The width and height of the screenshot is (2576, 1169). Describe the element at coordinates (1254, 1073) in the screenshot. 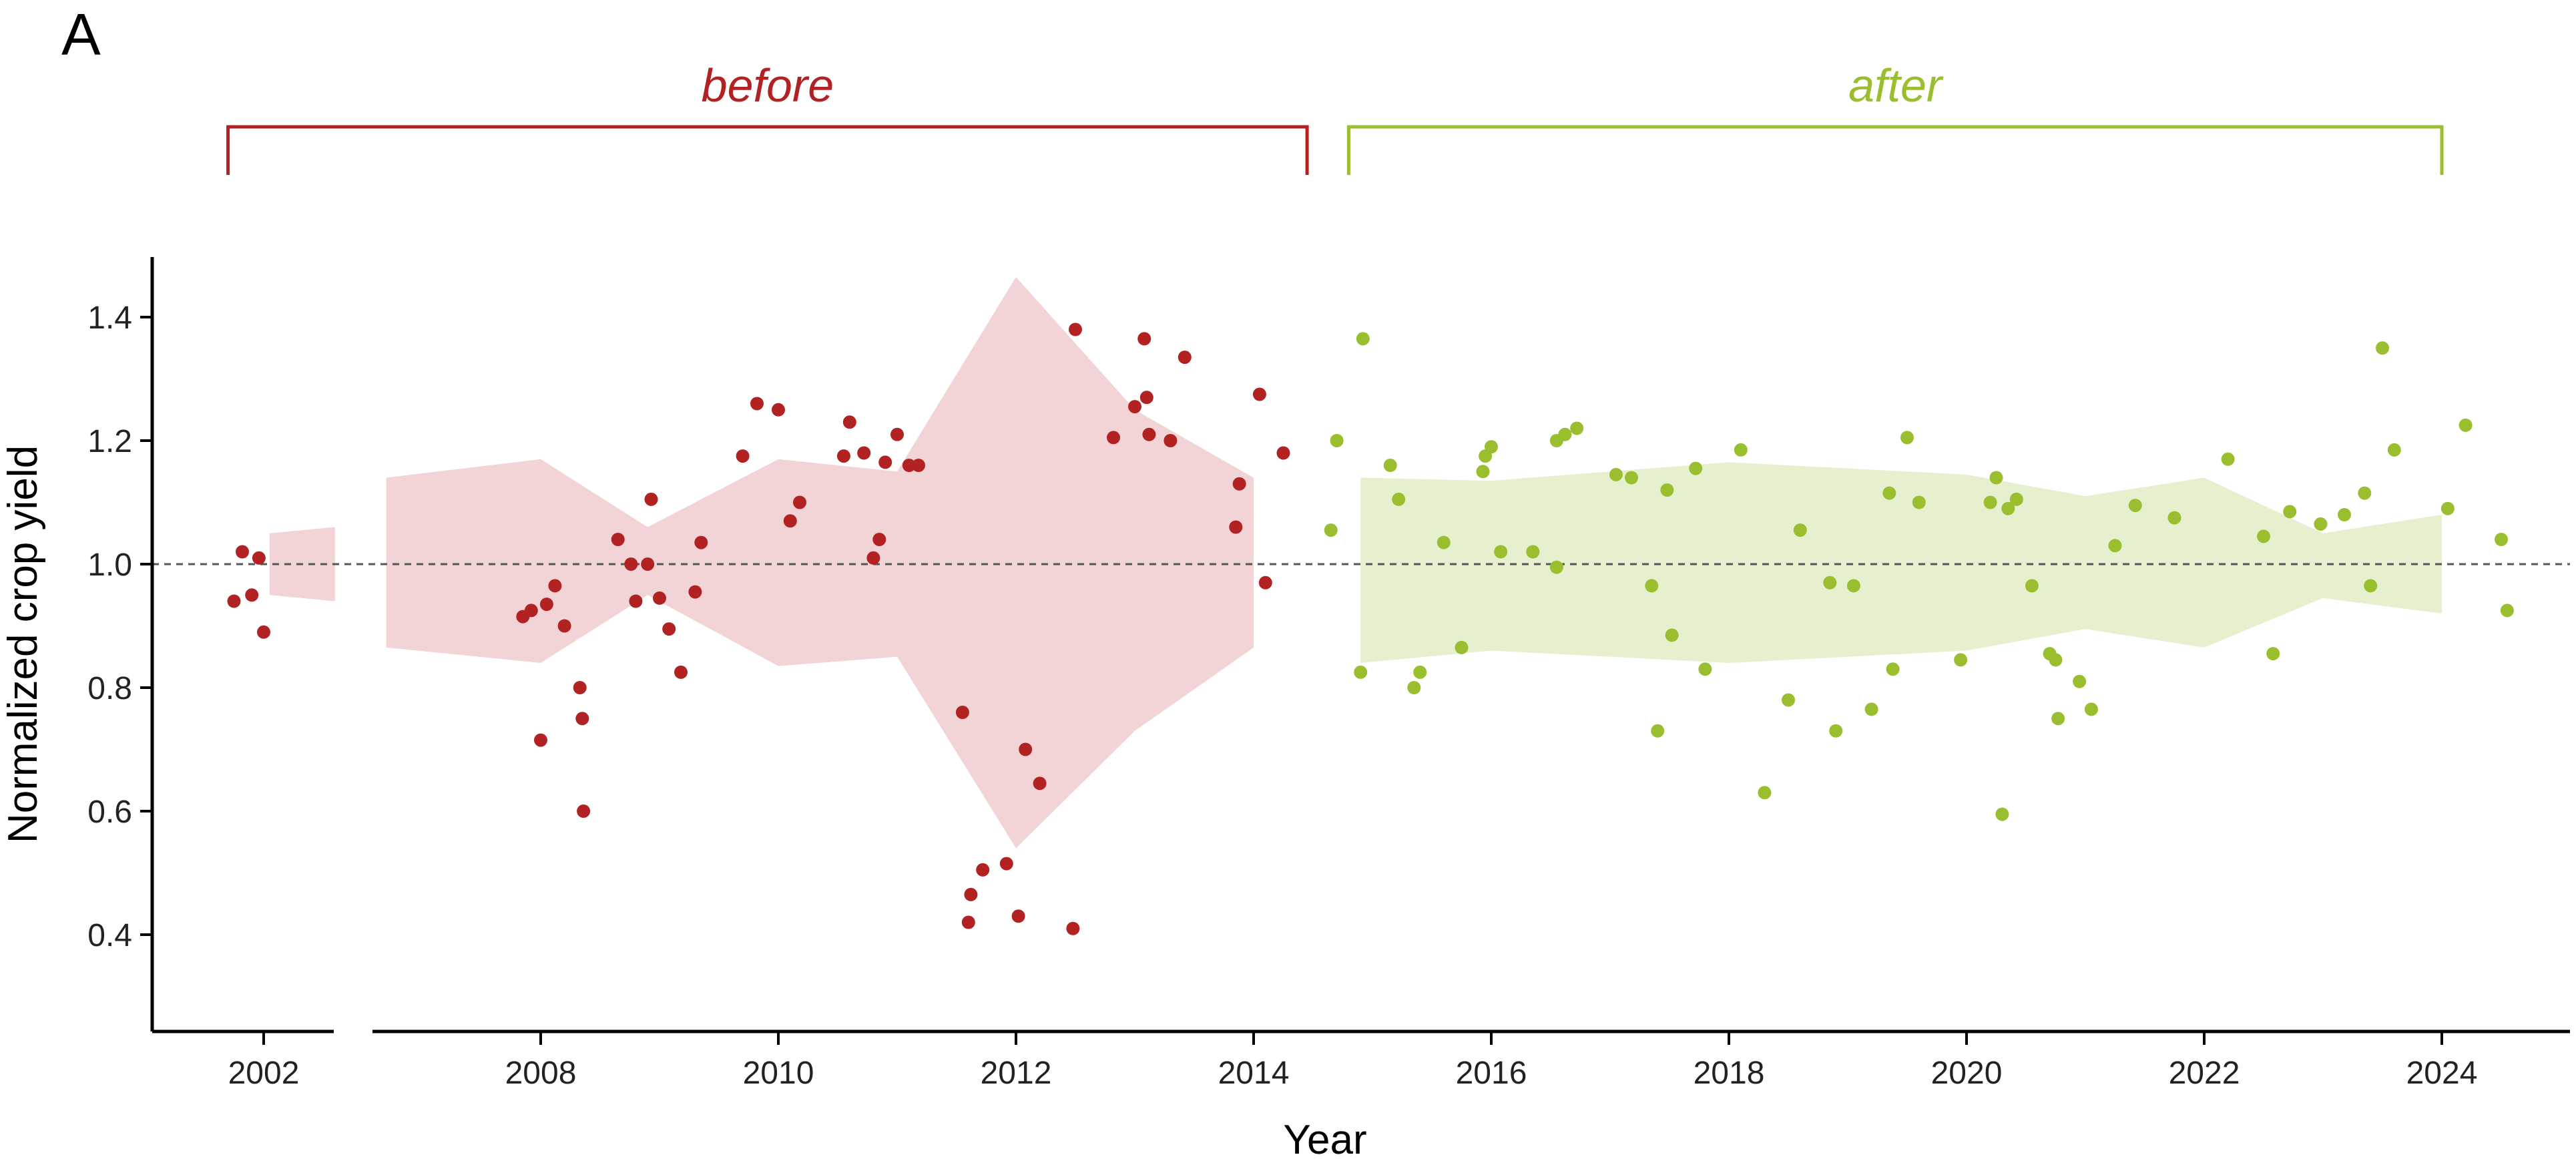

I see `x-tick-label-4: 2014` at that location.